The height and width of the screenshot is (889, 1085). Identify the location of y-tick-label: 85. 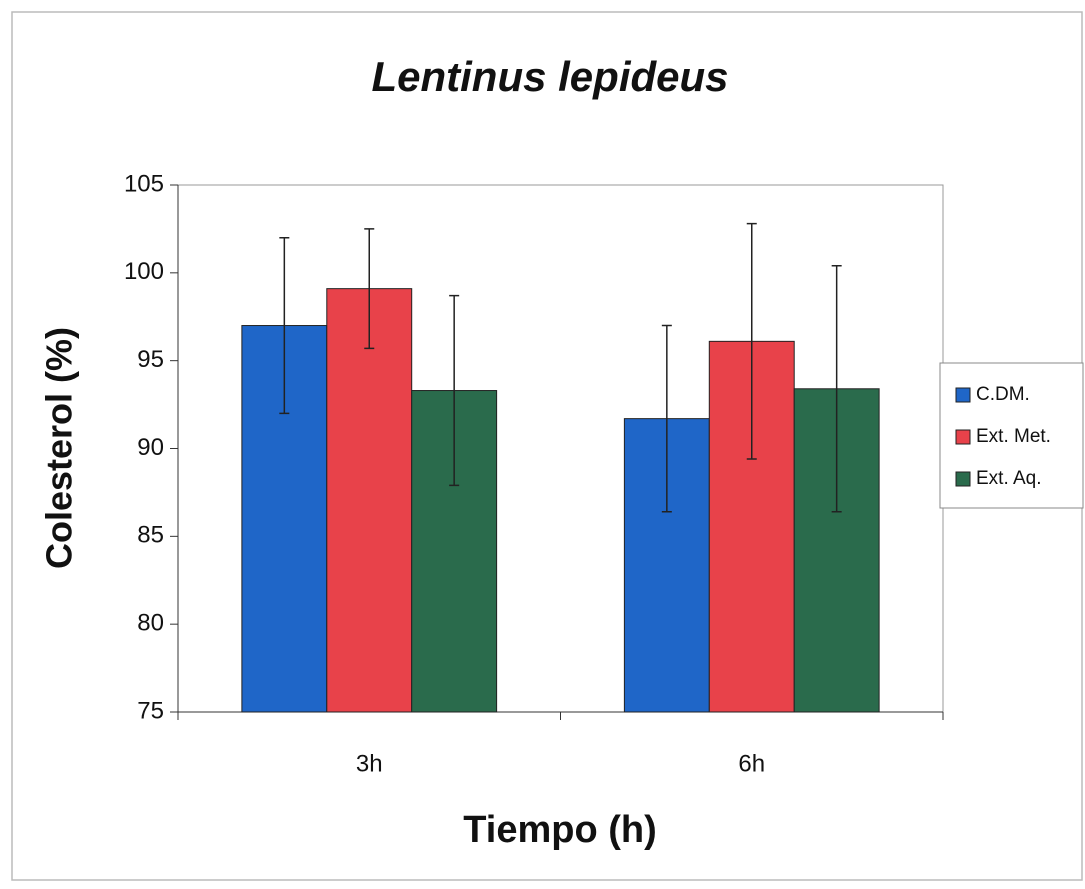
(150, 535).